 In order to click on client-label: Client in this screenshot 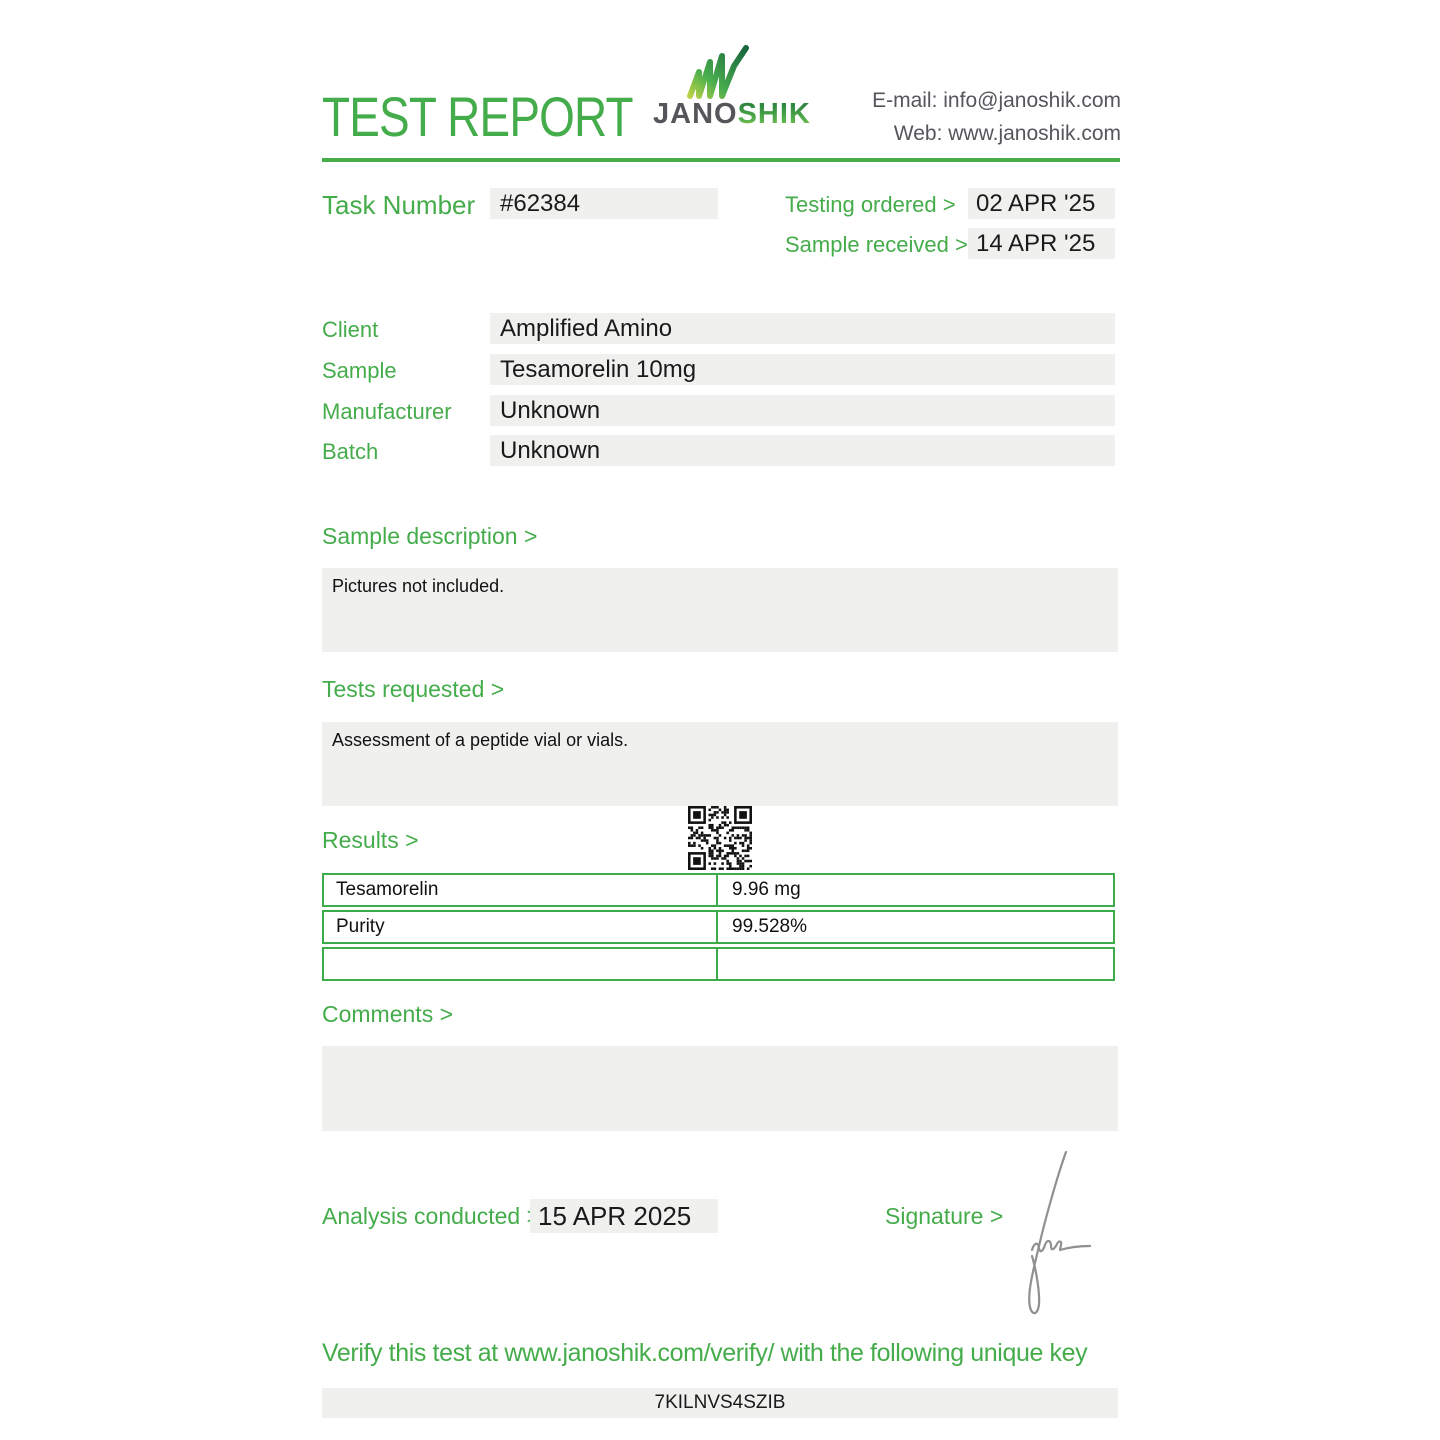, I will do `click(350, 329)`.